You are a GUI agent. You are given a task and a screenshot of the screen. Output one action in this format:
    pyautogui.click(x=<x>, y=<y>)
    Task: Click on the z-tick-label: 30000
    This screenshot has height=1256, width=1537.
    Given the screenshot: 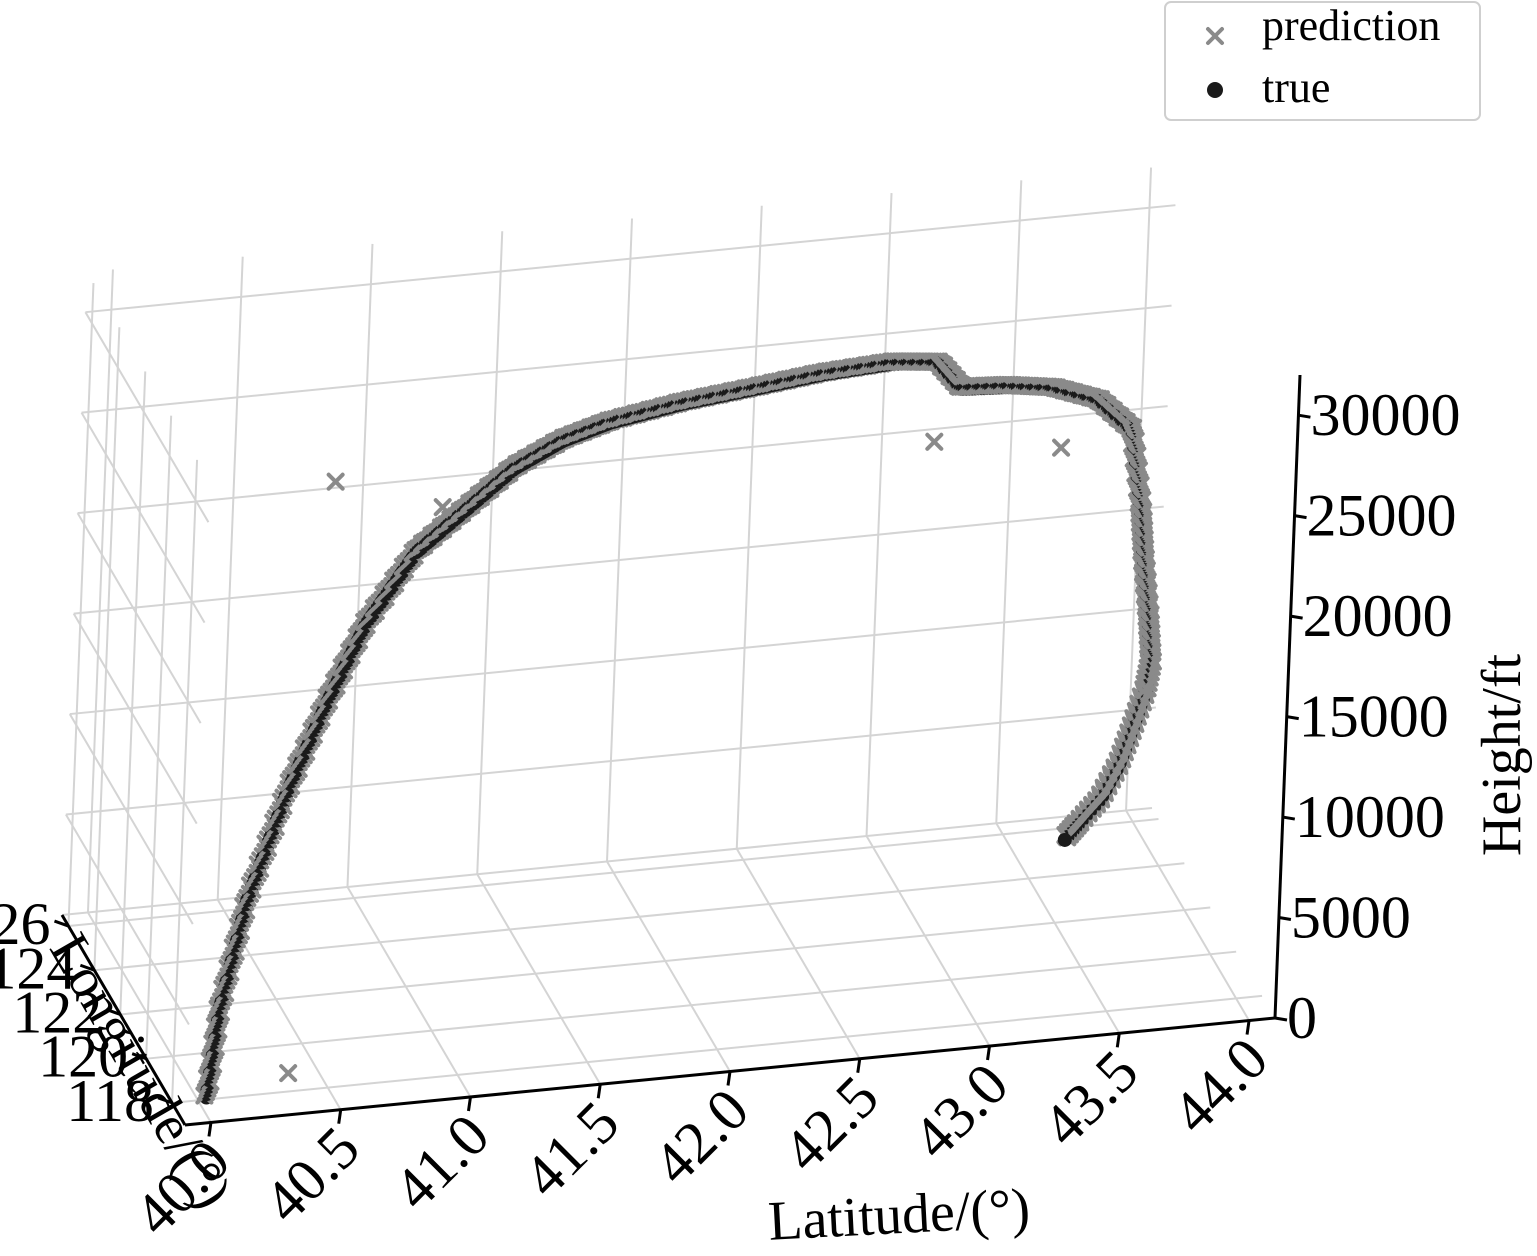 What is the action you would take?
    pyautogui.click(x=1385, y=415)
    